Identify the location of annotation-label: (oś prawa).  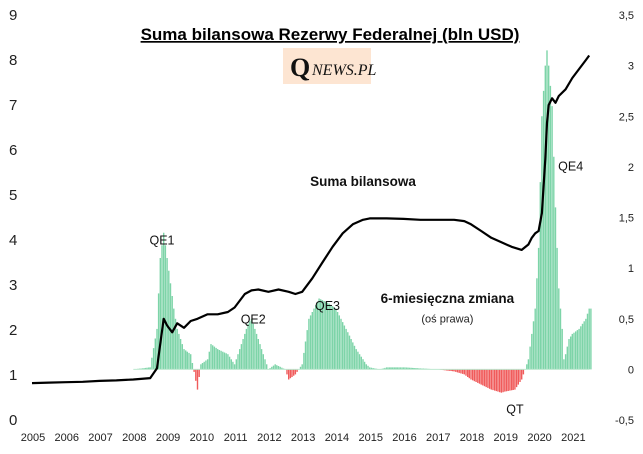
(447, 319).